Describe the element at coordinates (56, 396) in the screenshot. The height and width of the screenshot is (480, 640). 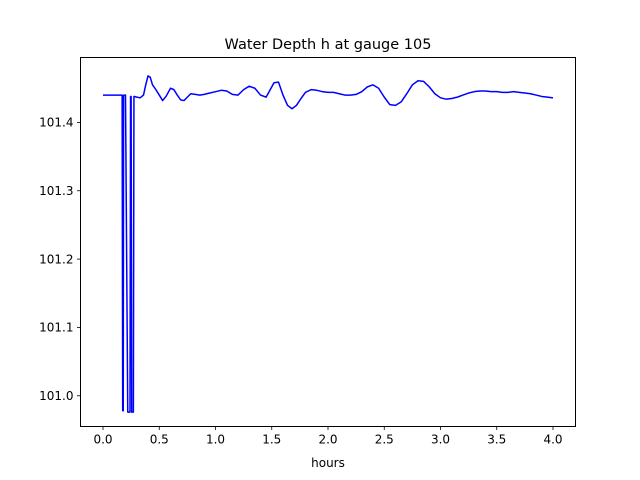
I see `y-tick-label: 101.0` at that location.